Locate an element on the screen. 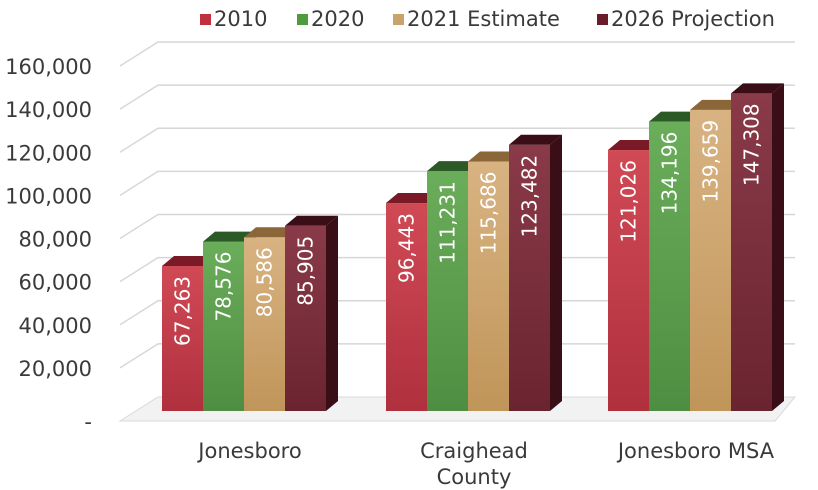  legend: 2010 2020 2021 Estimate 2026 Projection is located at coordinates (409, 19).